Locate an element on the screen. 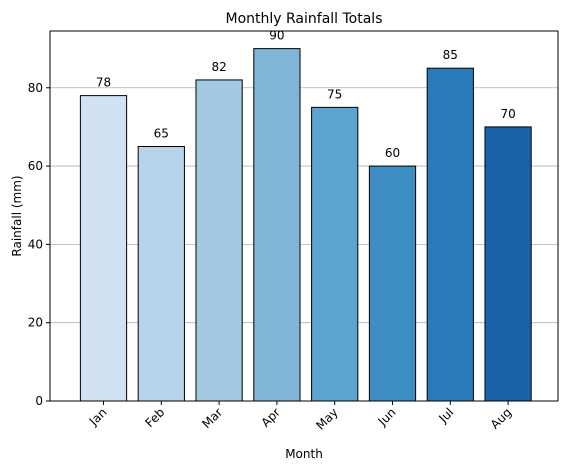 The image size is (562, 471). y-tick-label: 80 is located at coordinates (35, 88).